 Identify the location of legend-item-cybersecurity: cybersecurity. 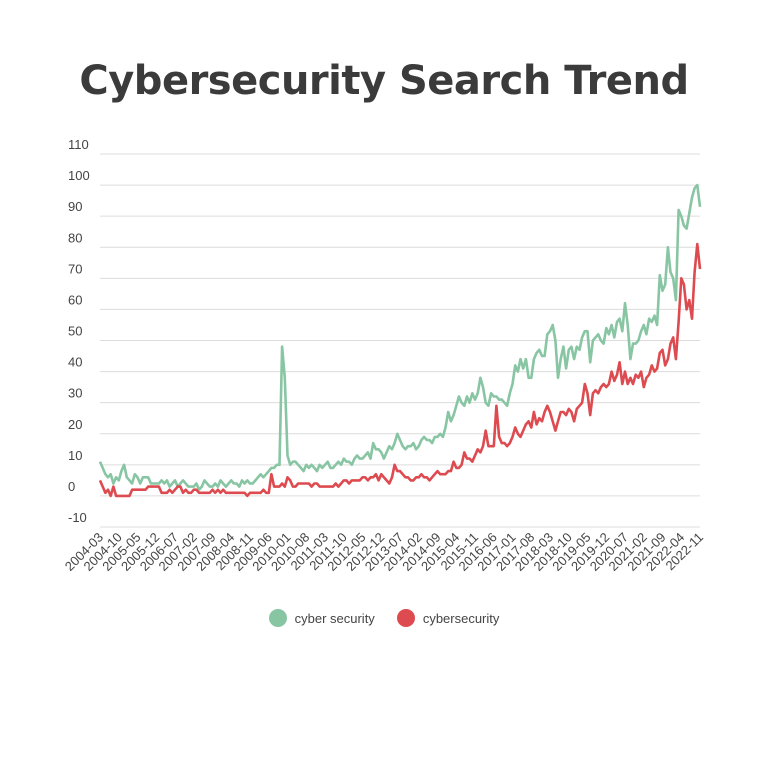
(448, 618).